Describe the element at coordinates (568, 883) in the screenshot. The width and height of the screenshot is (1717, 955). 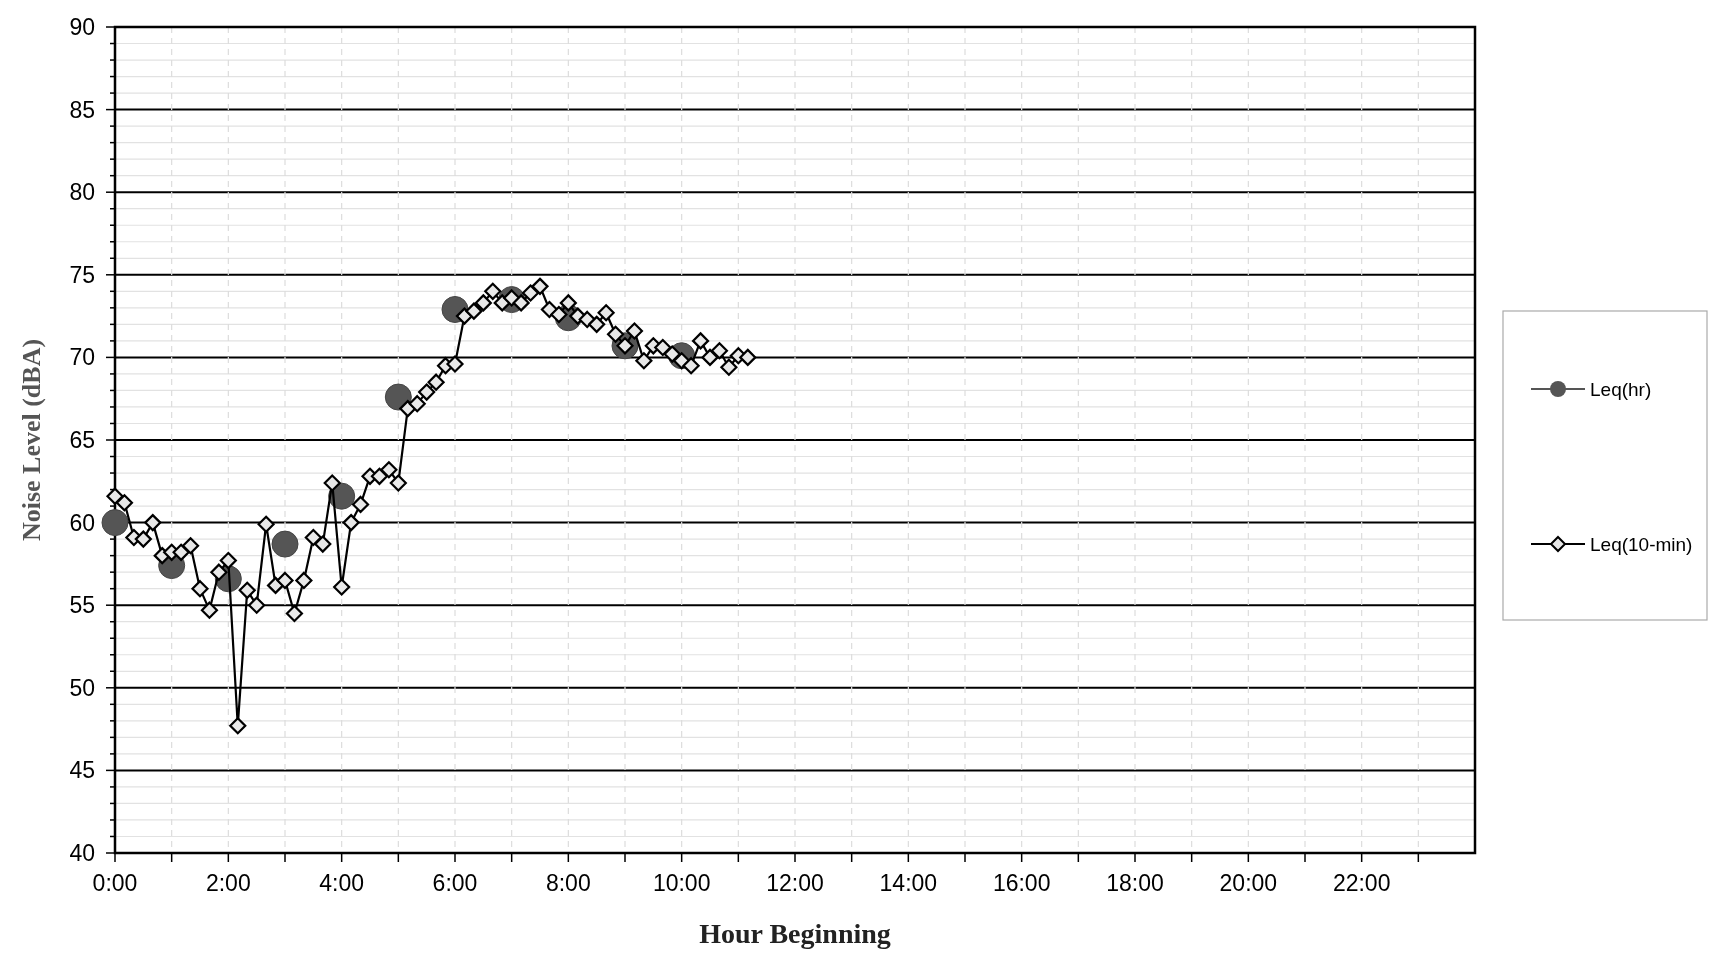
I see `x-tick-label: 8:00` at that location.